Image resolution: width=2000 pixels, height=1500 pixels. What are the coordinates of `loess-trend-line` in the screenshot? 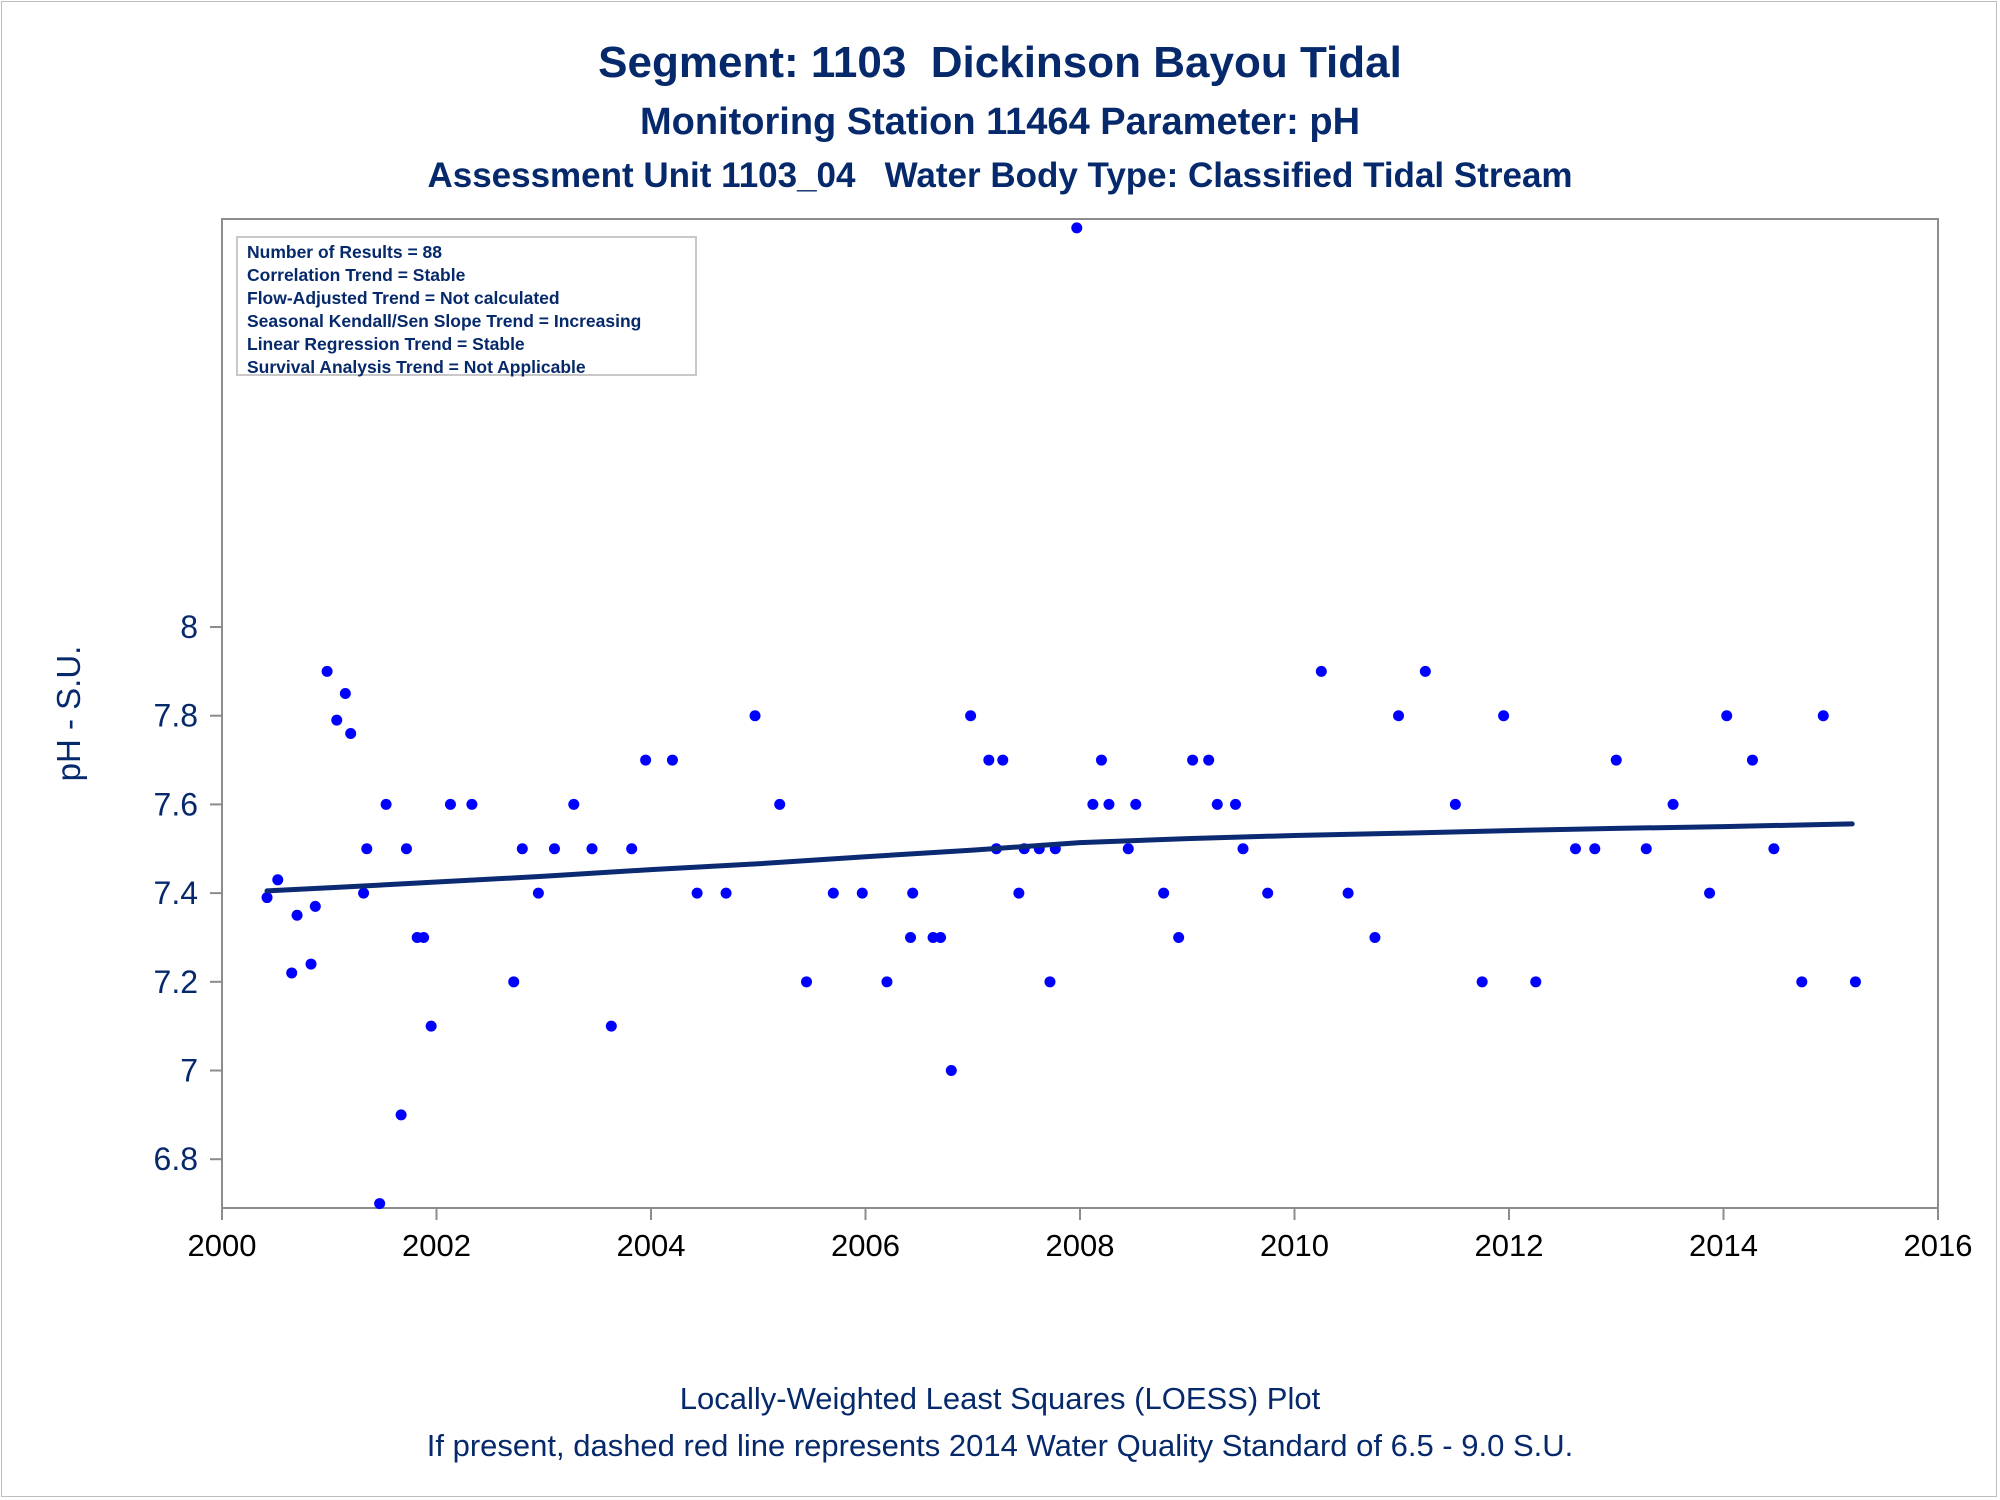 It's located at (1059, 857).